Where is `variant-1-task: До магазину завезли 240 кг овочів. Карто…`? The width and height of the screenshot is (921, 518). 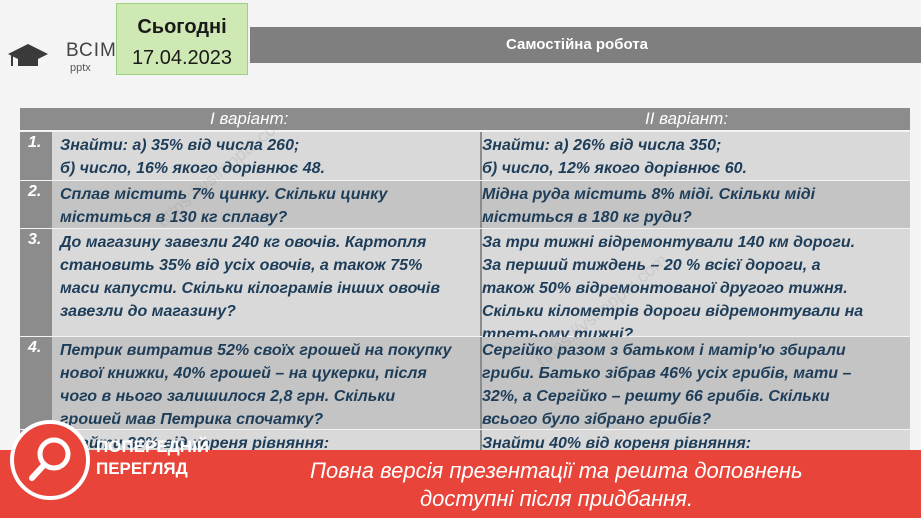
variant-1-task: До магазину завезли 240 кг овочів. Карто… is located at coordinates (250, 277).